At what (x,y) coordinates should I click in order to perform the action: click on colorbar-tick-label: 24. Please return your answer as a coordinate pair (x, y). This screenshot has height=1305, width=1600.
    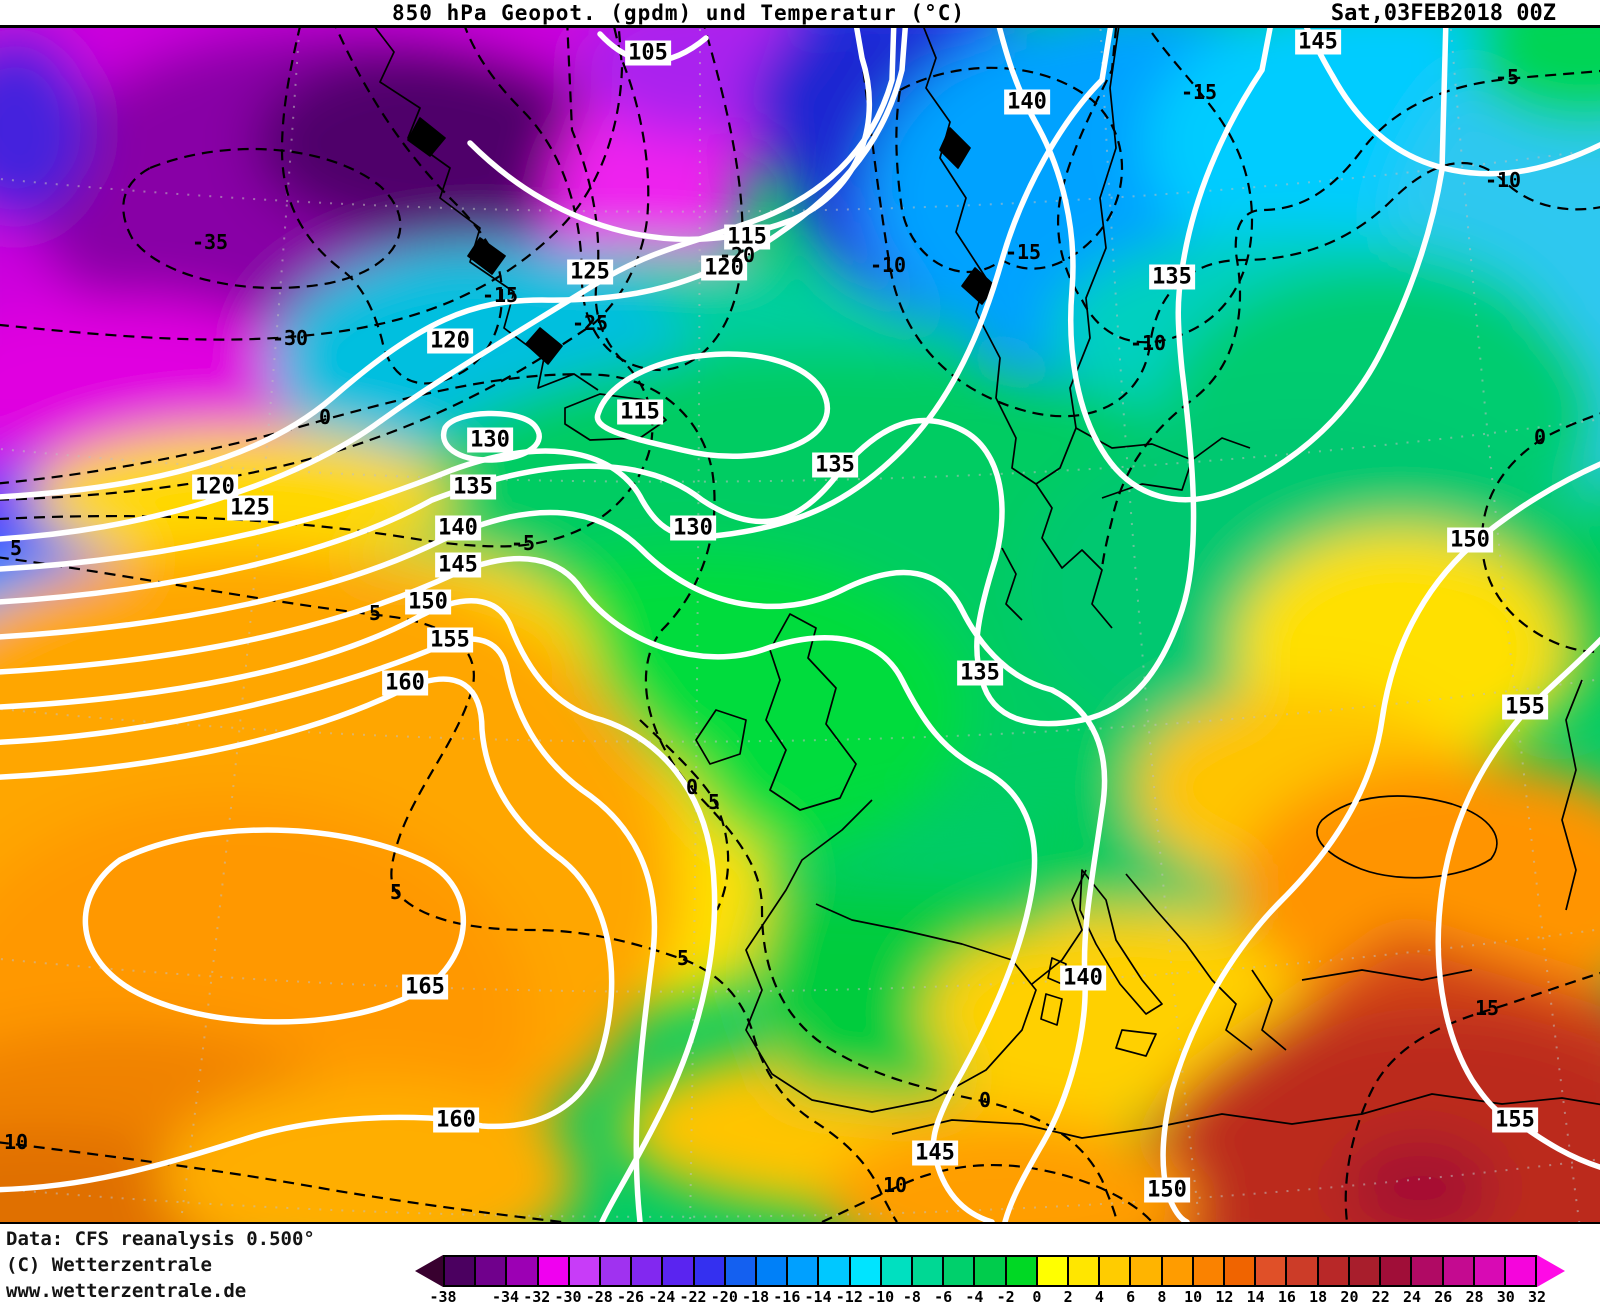
    Looking at the image, I should click on (1411, 1296).